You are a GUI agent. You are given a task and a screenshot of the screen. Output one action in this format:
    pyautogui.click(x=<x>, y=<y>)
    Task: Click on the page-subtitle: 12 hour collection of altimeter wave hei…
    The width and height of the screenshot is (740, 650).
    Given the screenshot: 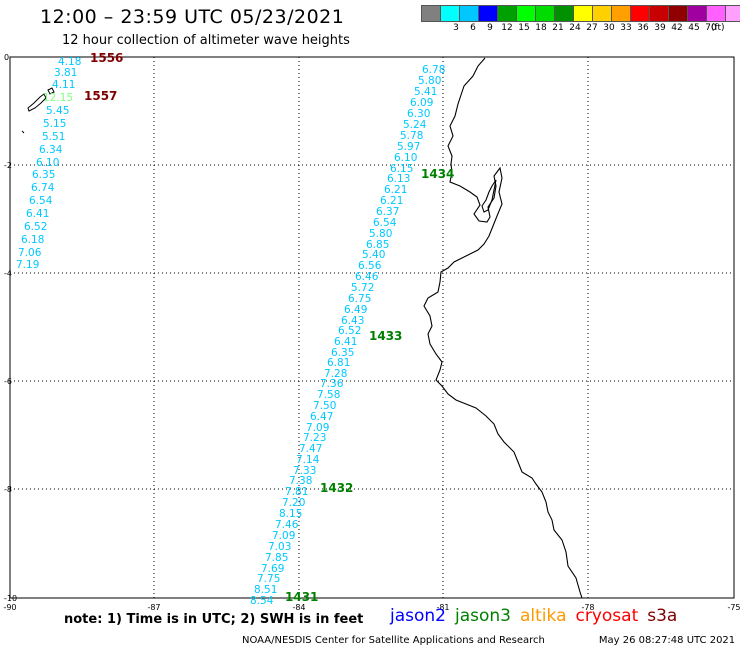 What is the action you would take?
    pyautogui.click(x=206, y=40)
    